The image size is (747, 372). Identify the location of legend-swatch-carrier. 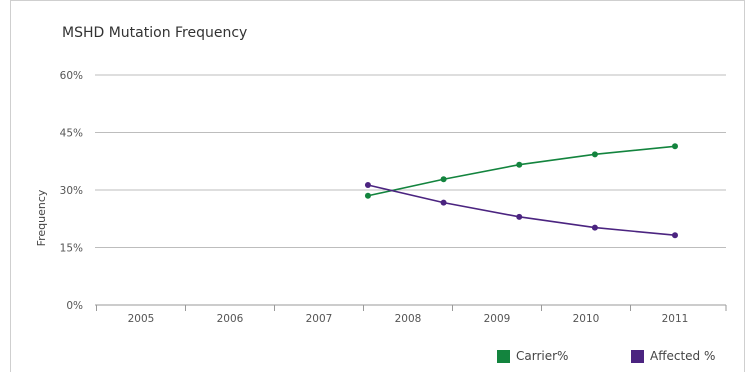
(503, 356).